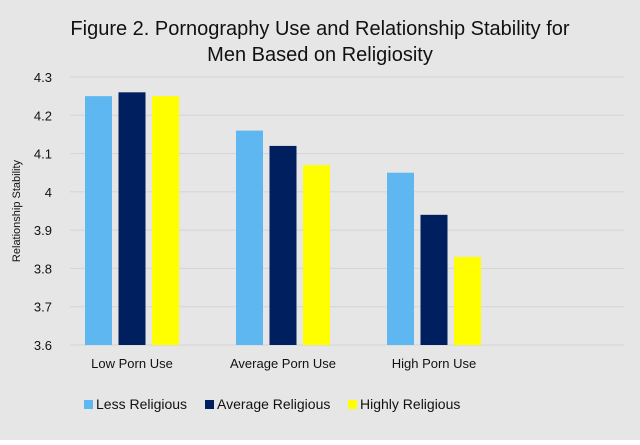 This screenshot has height=445, width=640. What do you see at coordinates (249, 237) in the screenshot?
I see `bar-less-religious-average-porn-use` at bounding box center [249, 237].